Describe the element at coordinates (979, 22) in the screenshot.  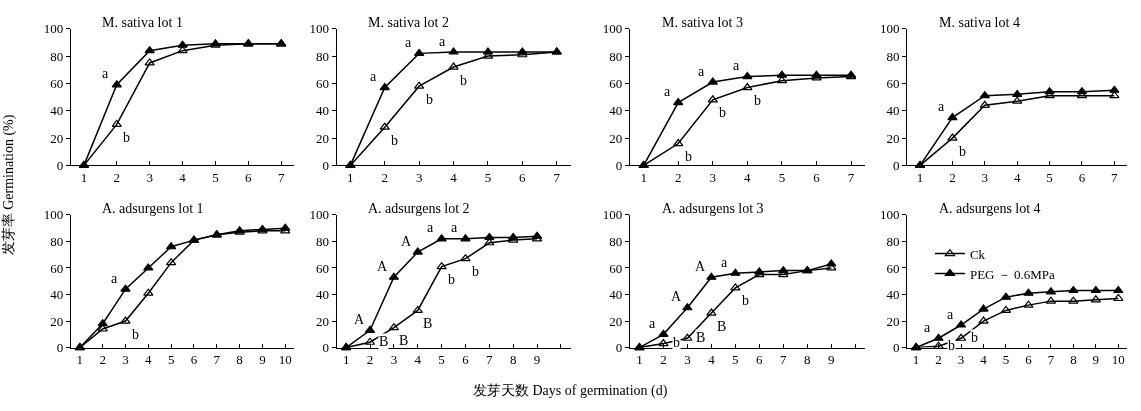
I see `chart-title: M. sativa lot 4` at that location.